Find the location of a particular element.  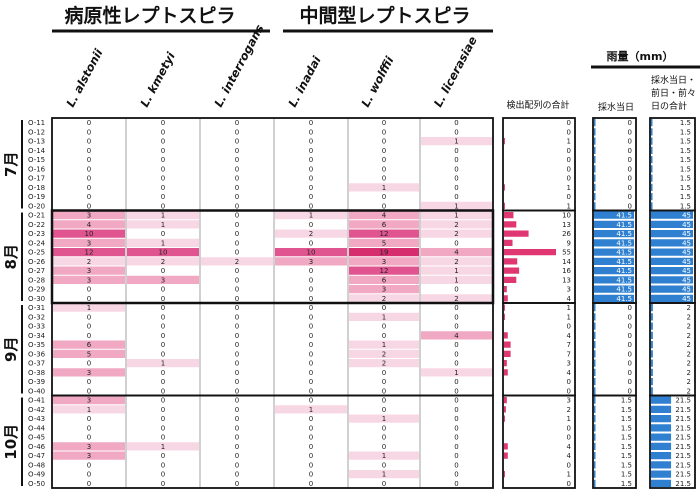

row-label: O-13 is located at coordinates (36, 142).